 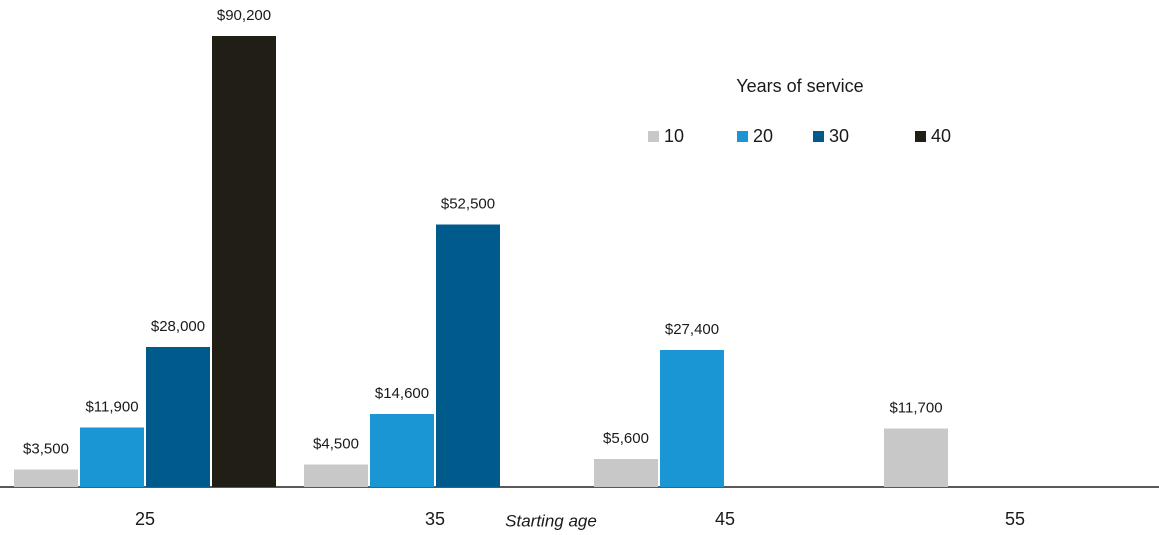 What do you see at coordinates (725, 519) in the screenshot?
I see `x-tick-label: 45` at bounding box center [725, 519].